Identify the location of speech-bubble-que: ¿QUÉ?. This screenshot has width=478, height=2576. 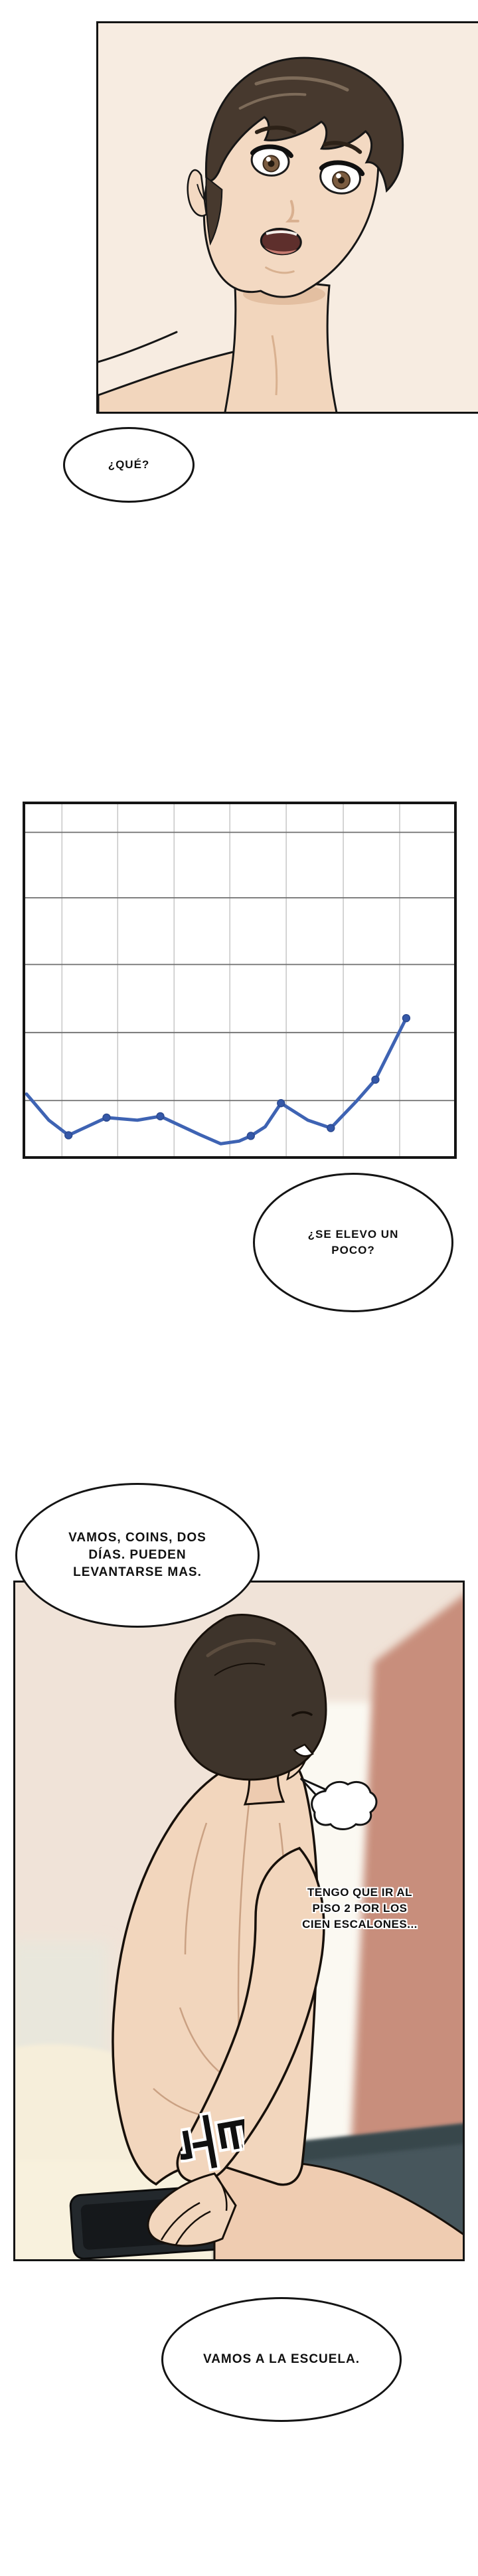
(129, 465).